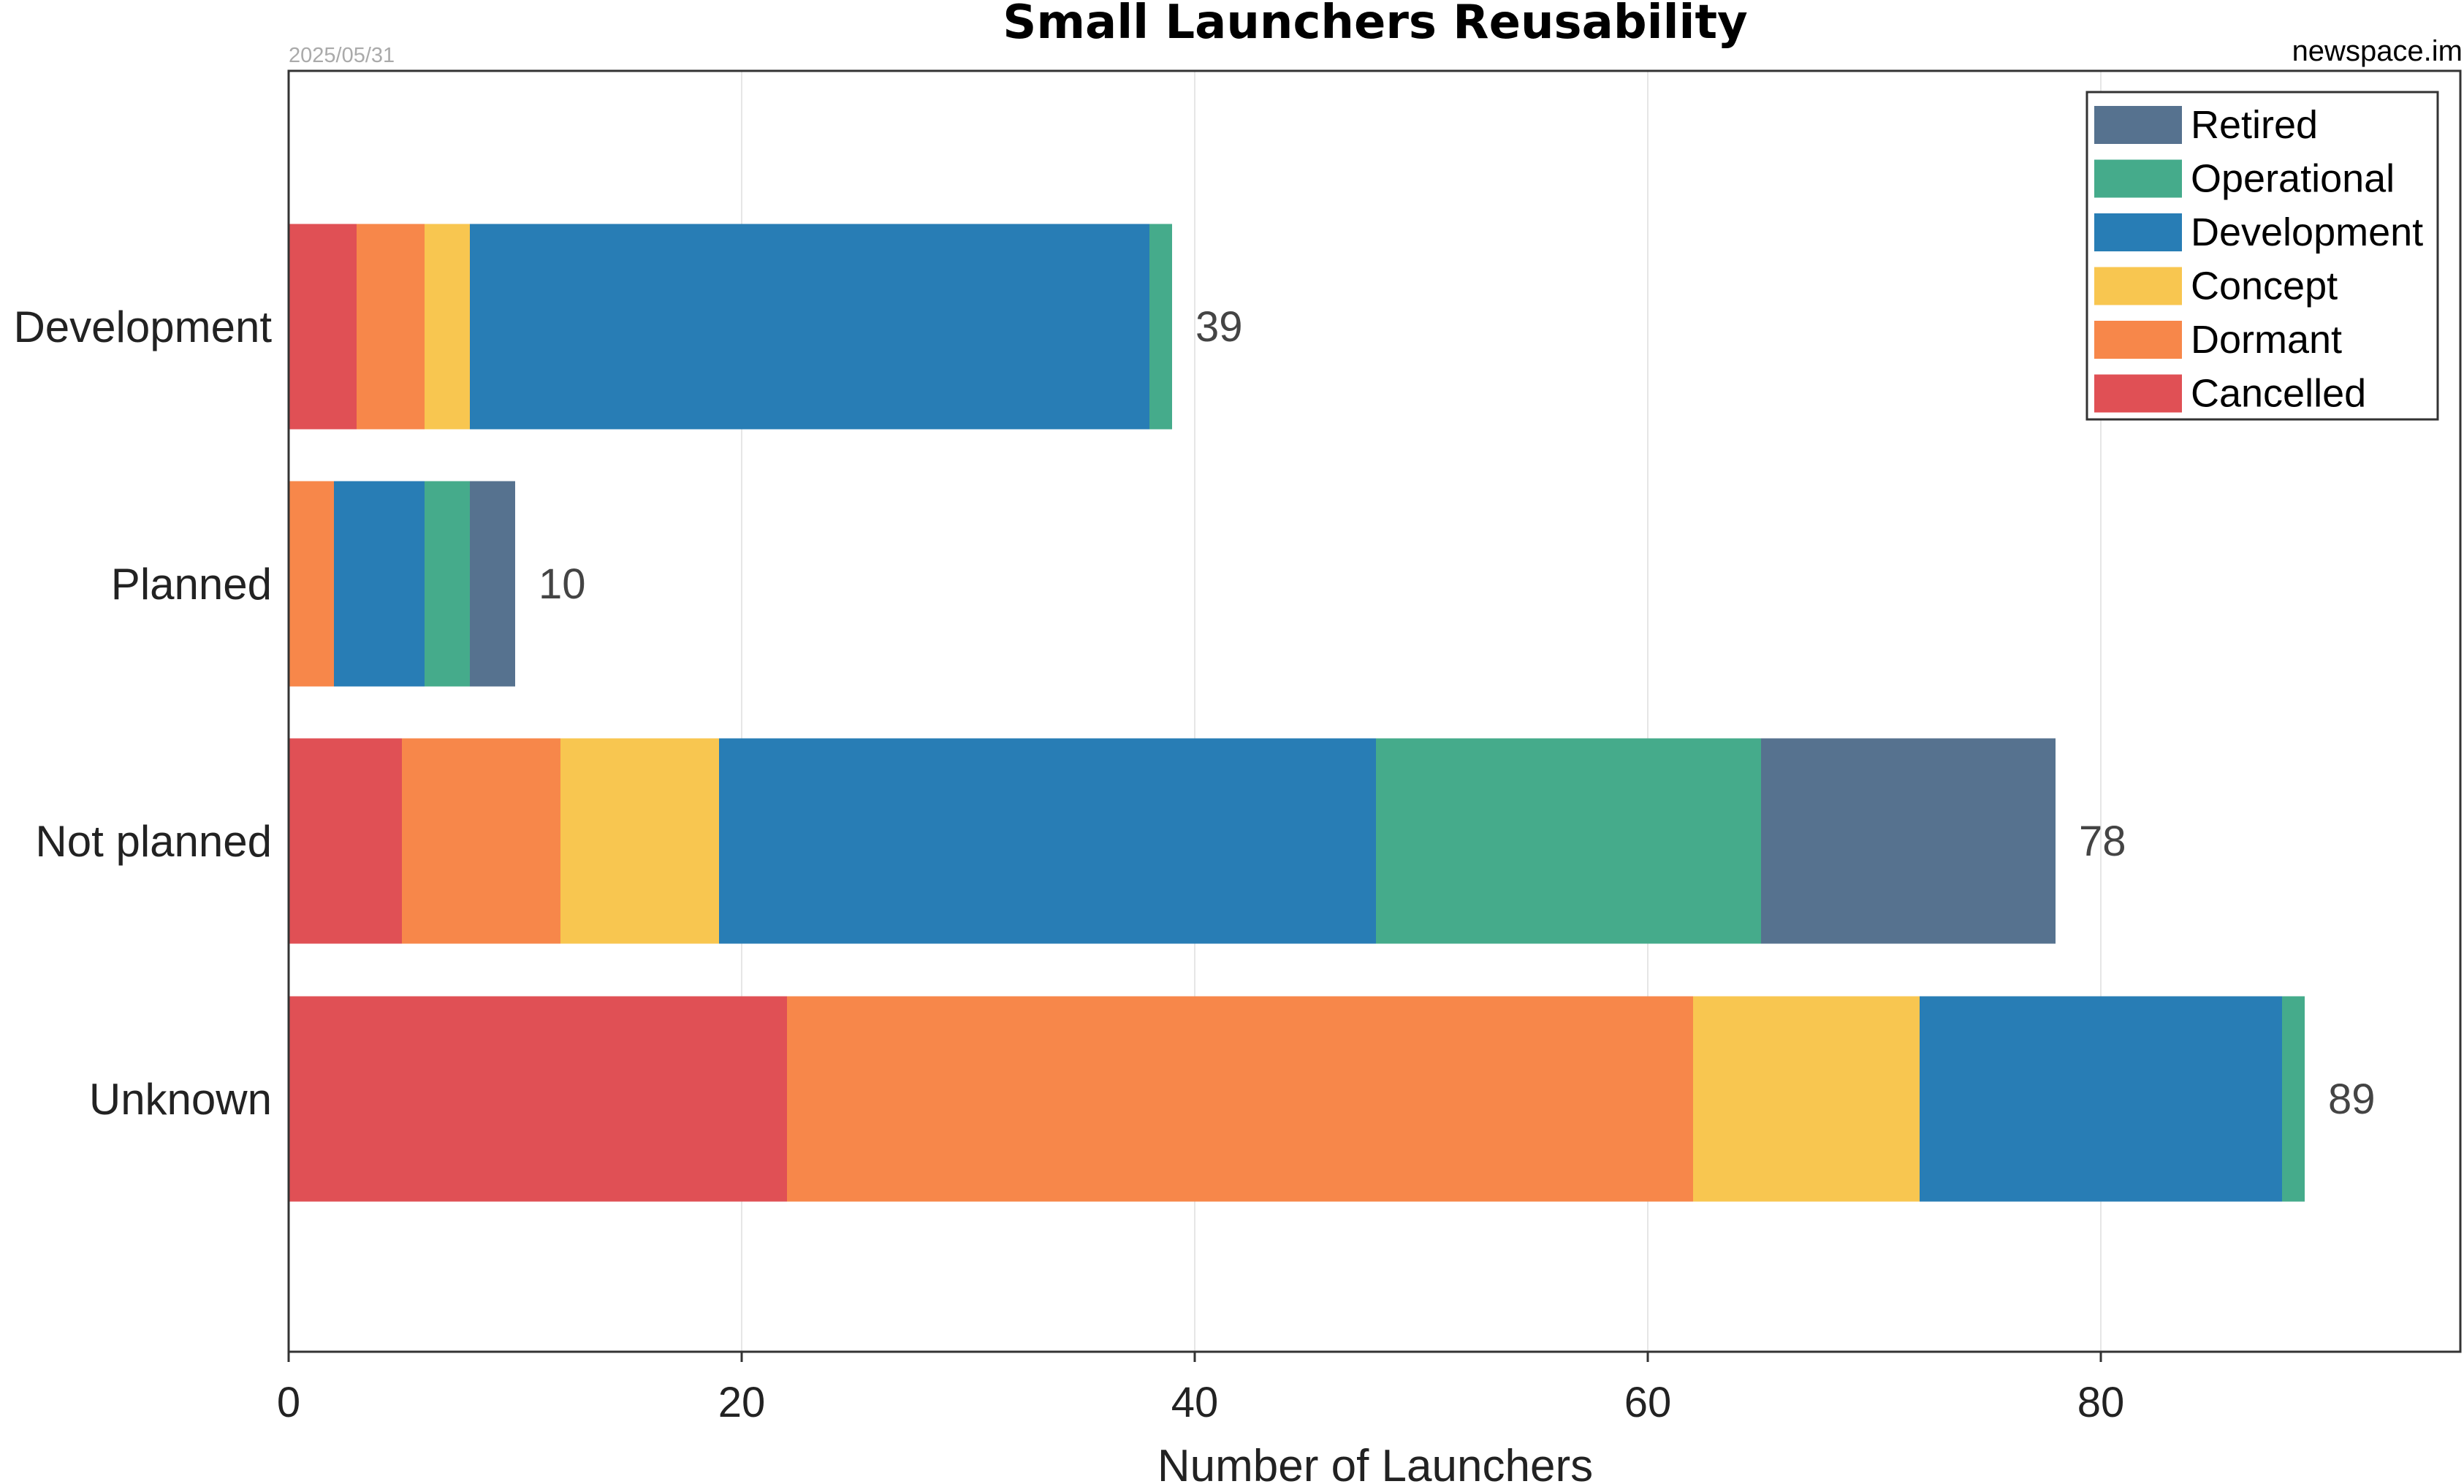  I want to click on category-labels: Development Planned Not planned Unknown, so click(142, 713).